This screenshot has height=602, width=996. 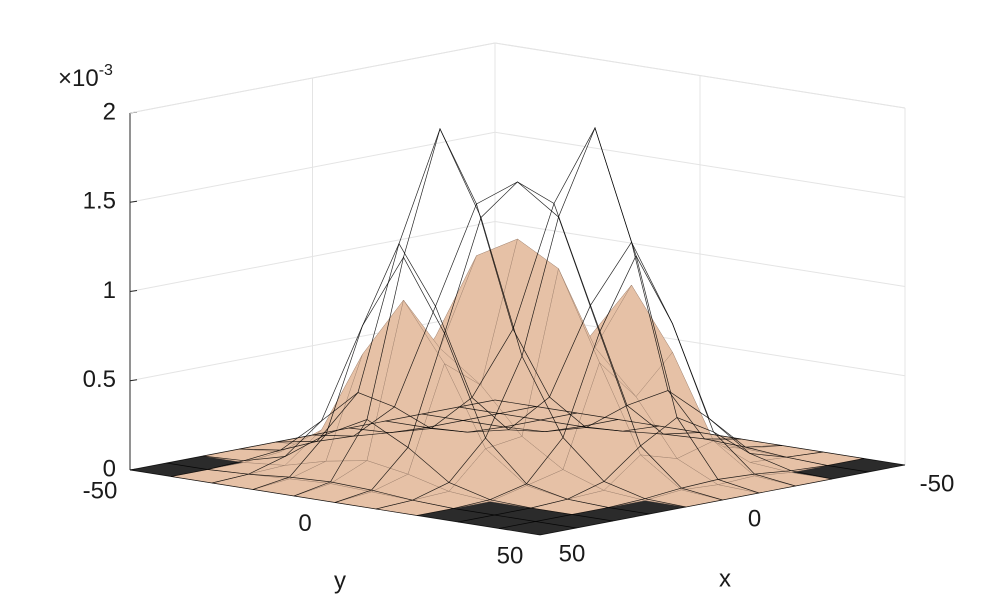 I want to click on y-tick-label: 50, so click(x=510, y=555).